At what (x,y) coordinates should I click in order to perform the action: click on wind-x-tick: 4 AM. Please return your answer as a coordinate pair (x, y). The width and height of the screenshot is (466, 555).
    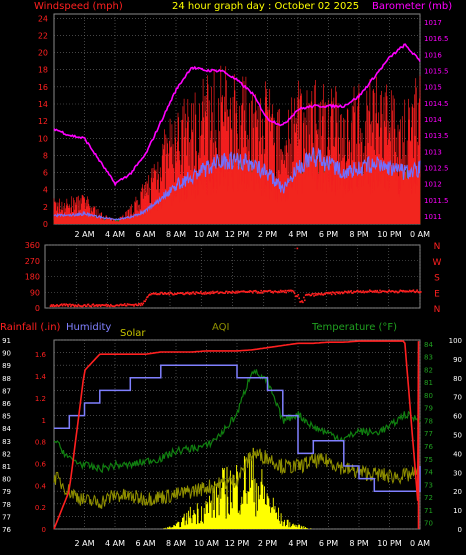
    Looking at the image, I should click on (115, 234).